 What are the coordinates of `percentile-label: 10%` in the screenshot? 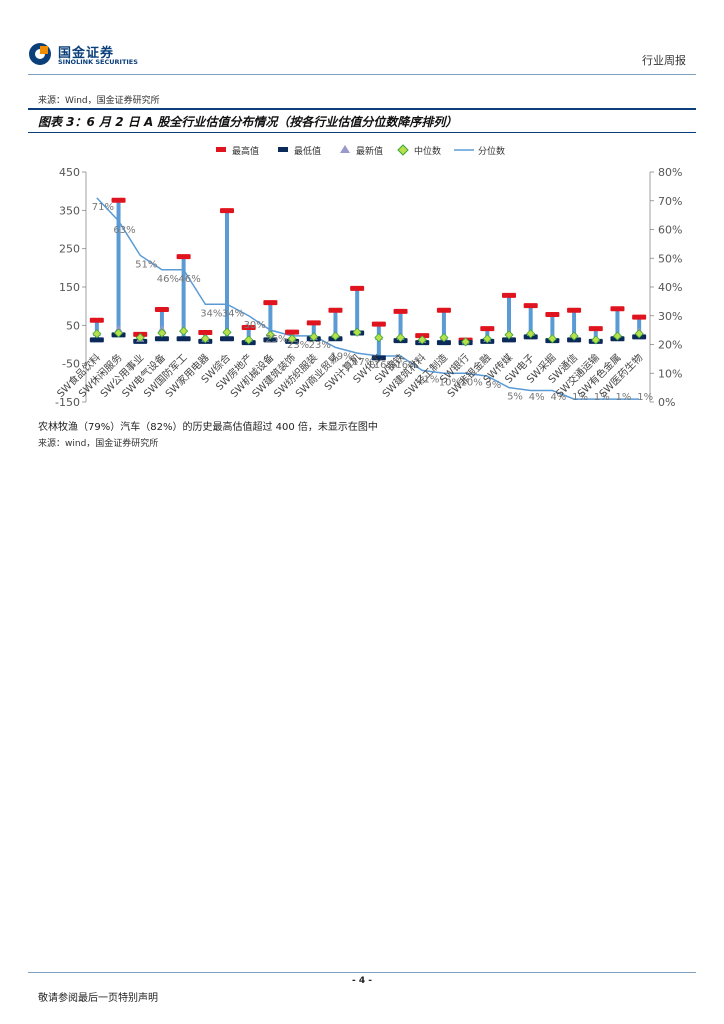 It's located at (471, 382).